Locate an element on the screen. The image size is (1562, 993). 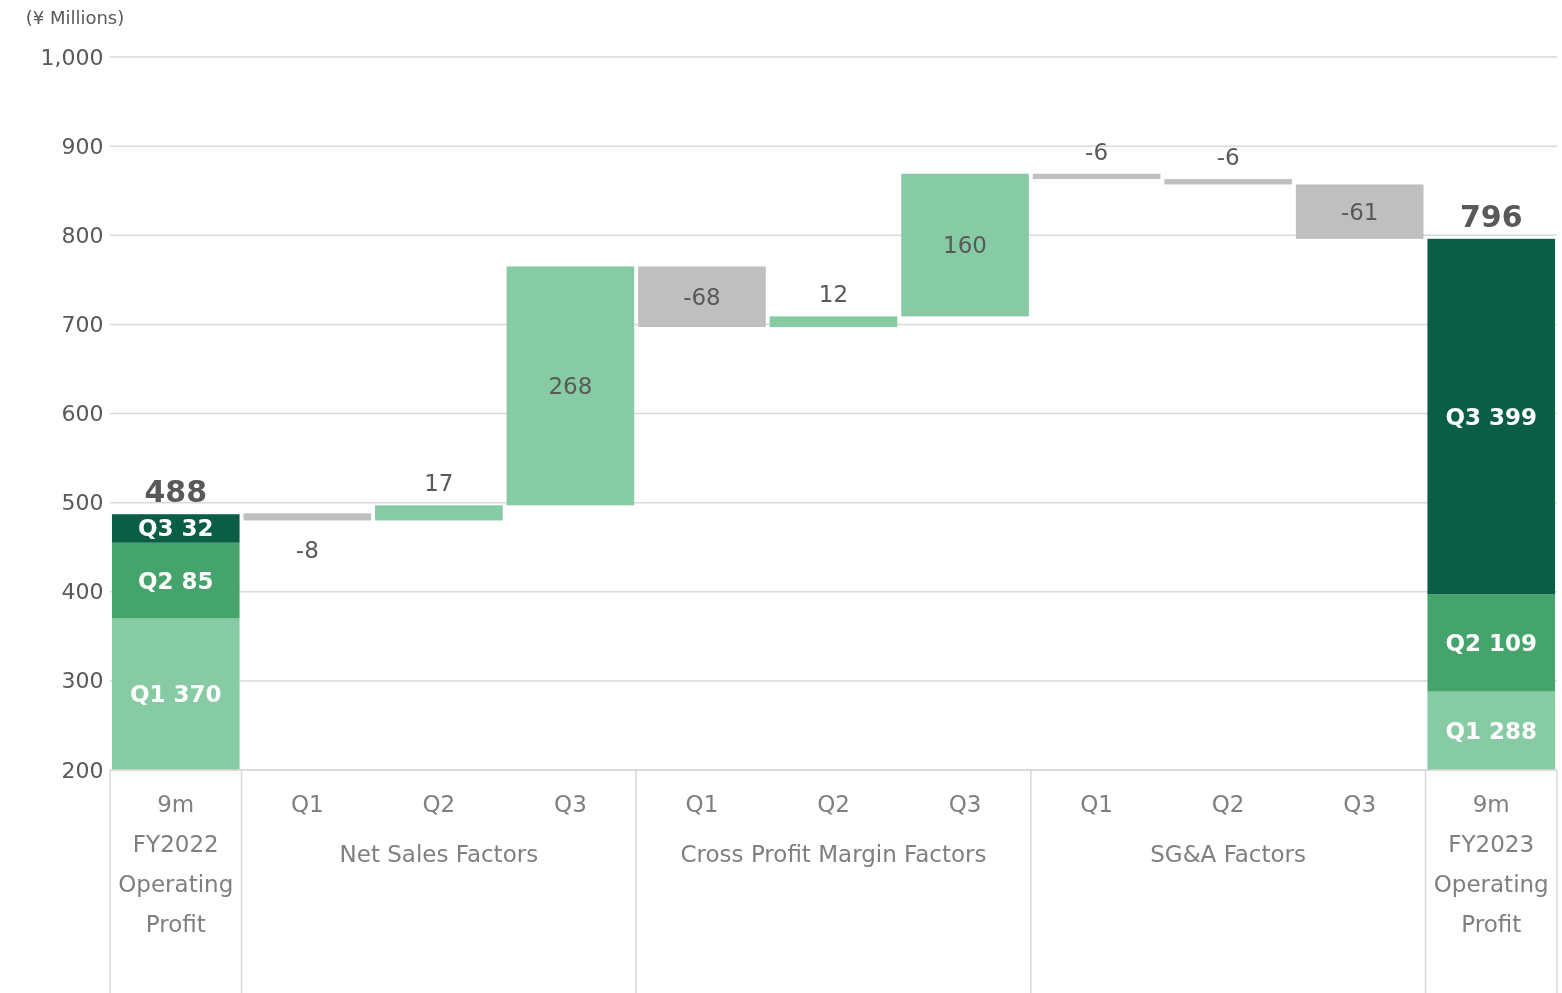
data-label: Q1 288 is located at coordinates (1491, 730).